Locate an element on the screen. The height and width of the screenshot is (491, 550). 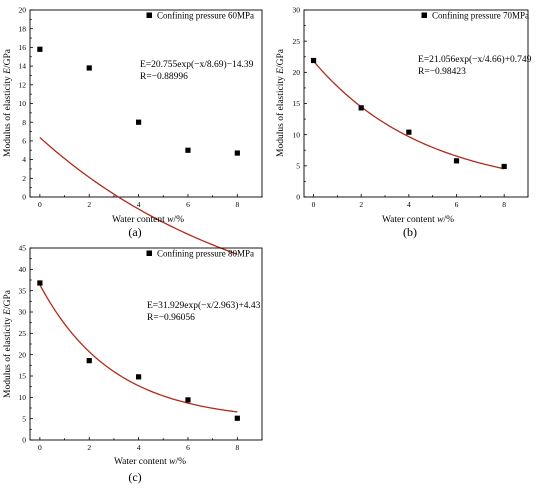
panel-a-legend: Confining pressure 60MPa is located at coordinates (200, 16).